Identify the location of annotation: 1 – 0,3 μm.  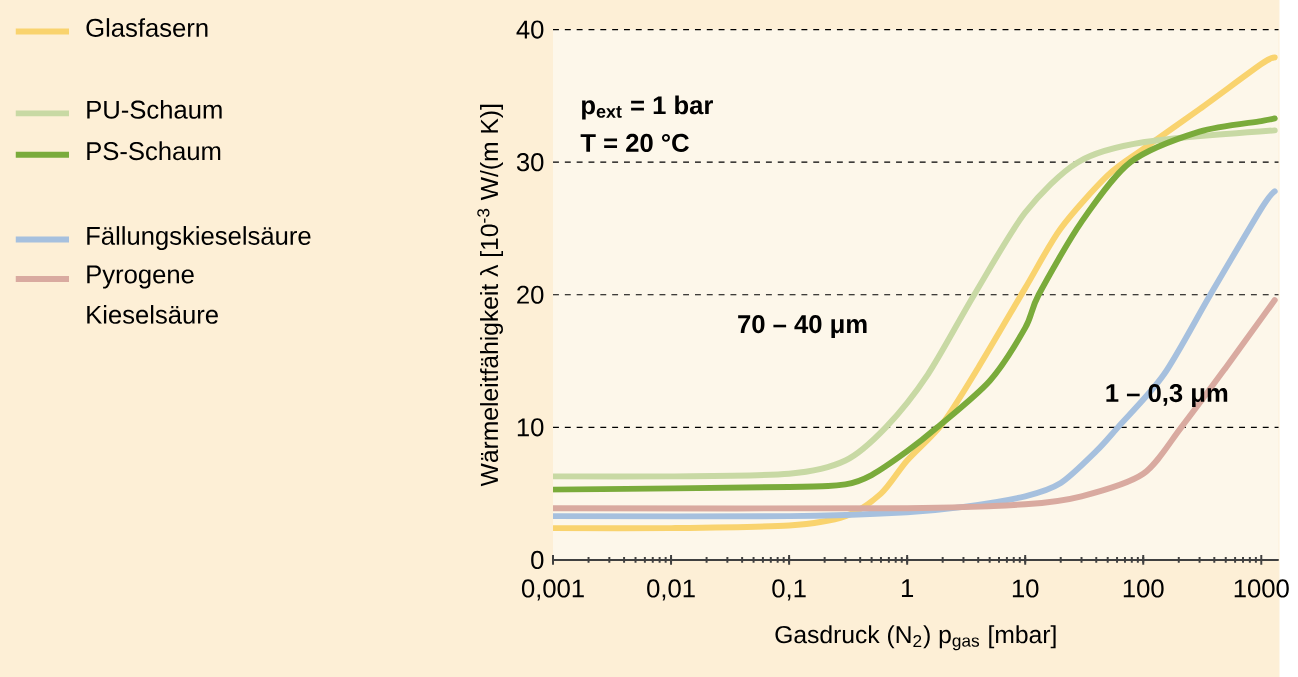
(1167, 395).